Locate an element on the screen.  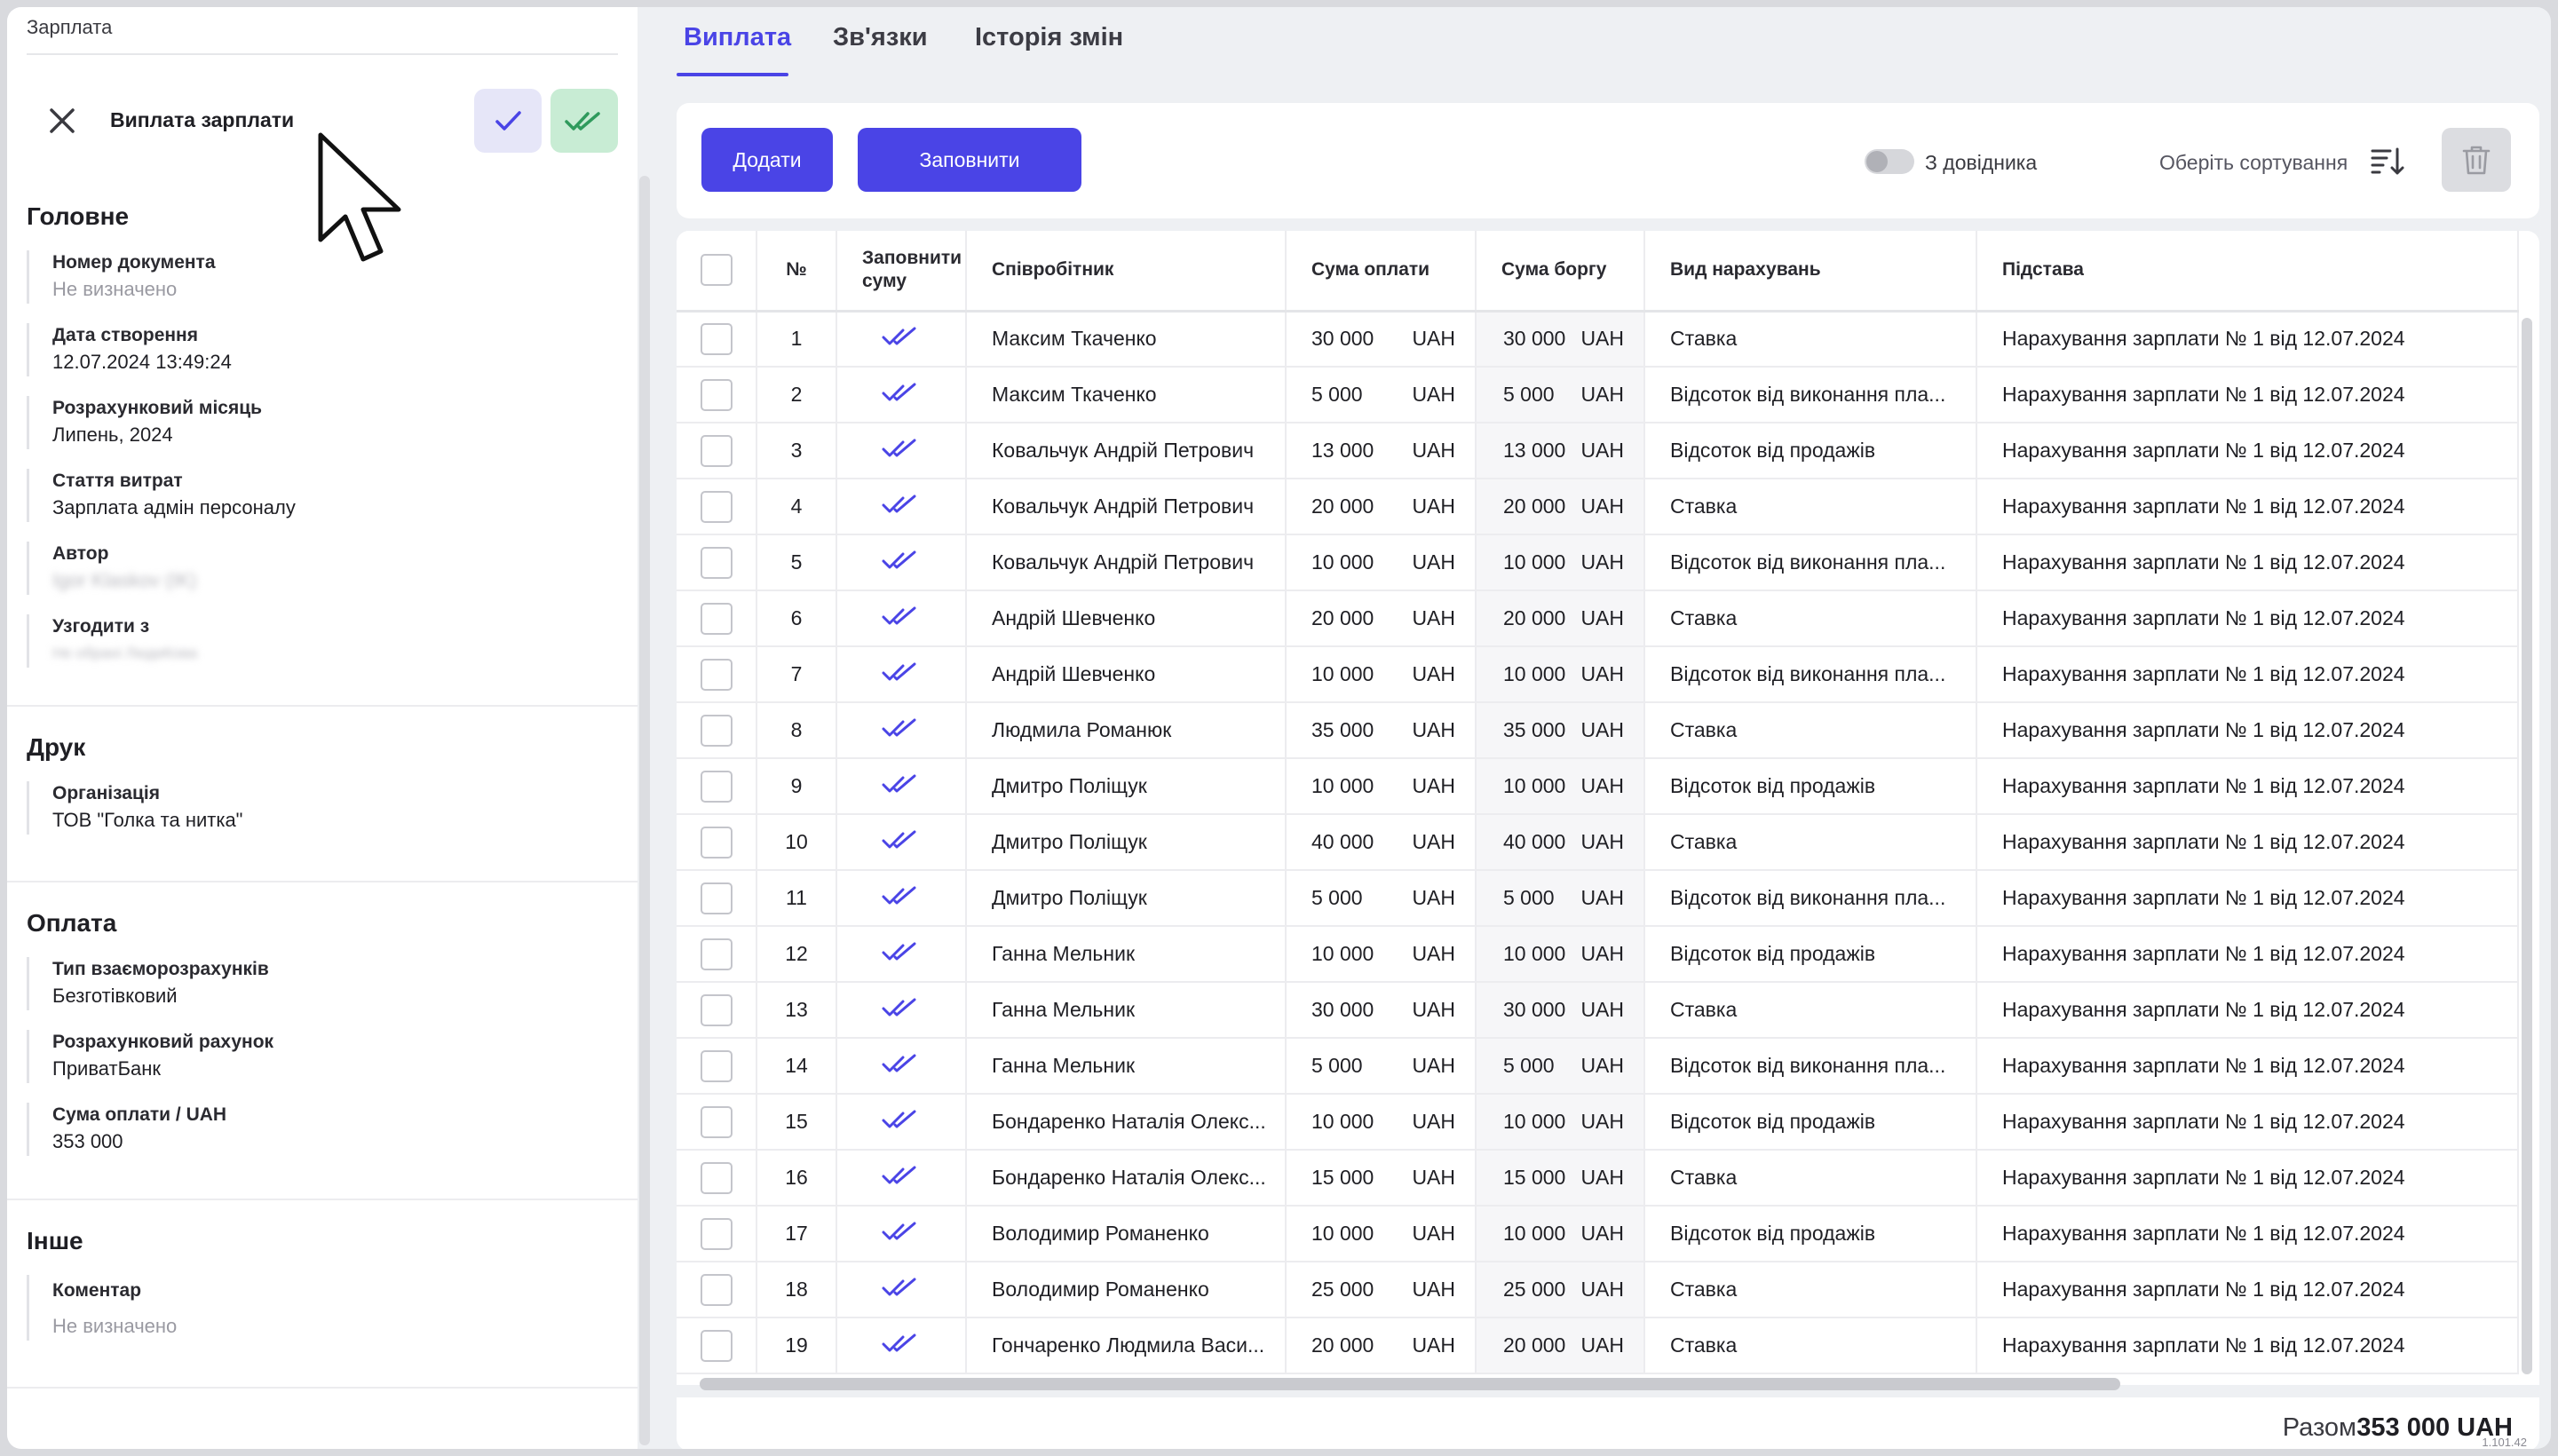
from-directory-toggle is located at coordinates (1889, 161).